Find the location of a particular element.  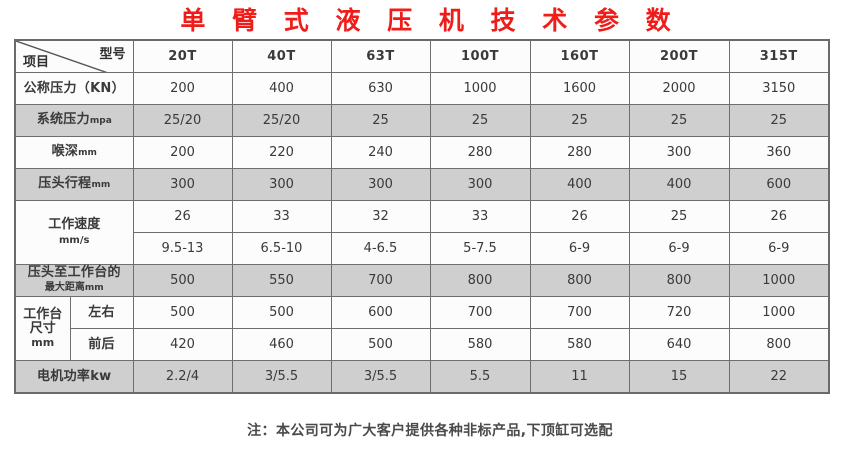

table-row: 电机功率kw 2.2/4 3/5.5 3/5.5 5.5 11 15 22 is located at coordinates (422, 377).